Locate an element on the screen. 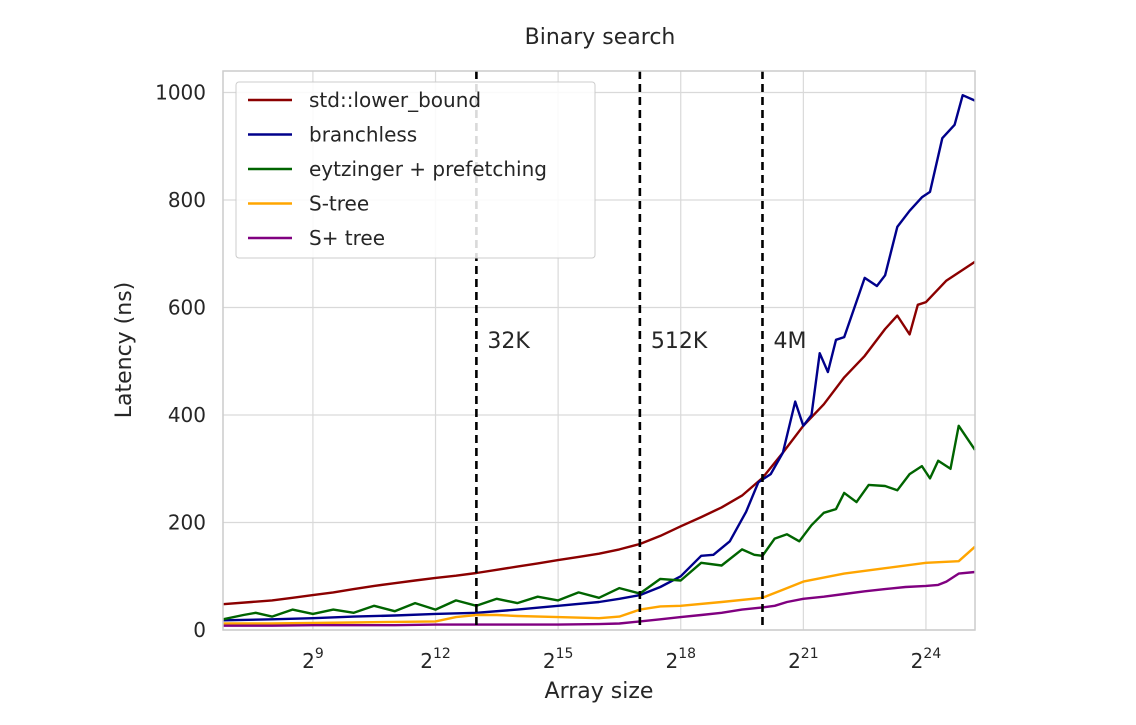  y-axis-label: Latency (ns) is located at coordinates (124, 350).